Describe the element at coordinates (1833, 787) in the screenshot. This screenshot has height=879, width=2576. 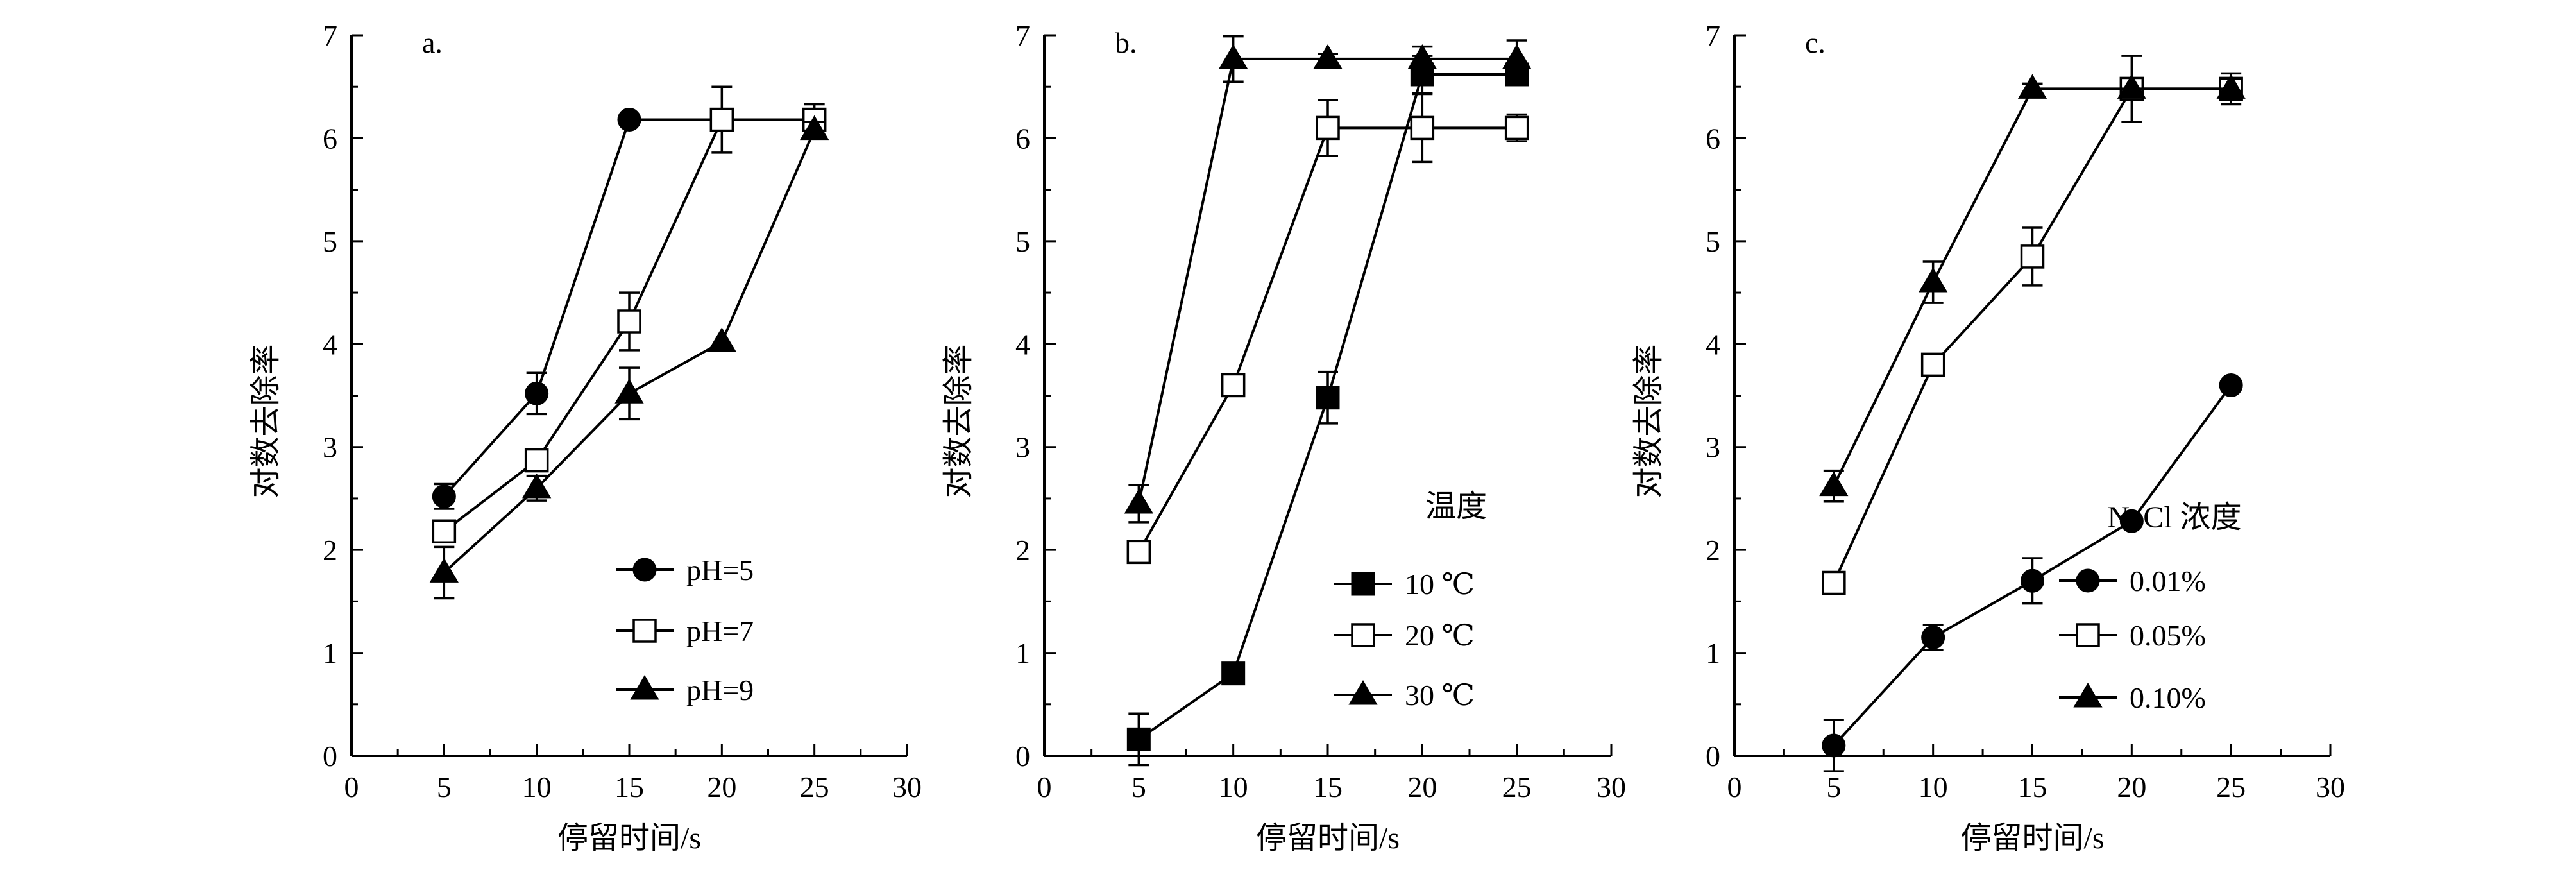
I see `x-tick-label: 5` at that location.